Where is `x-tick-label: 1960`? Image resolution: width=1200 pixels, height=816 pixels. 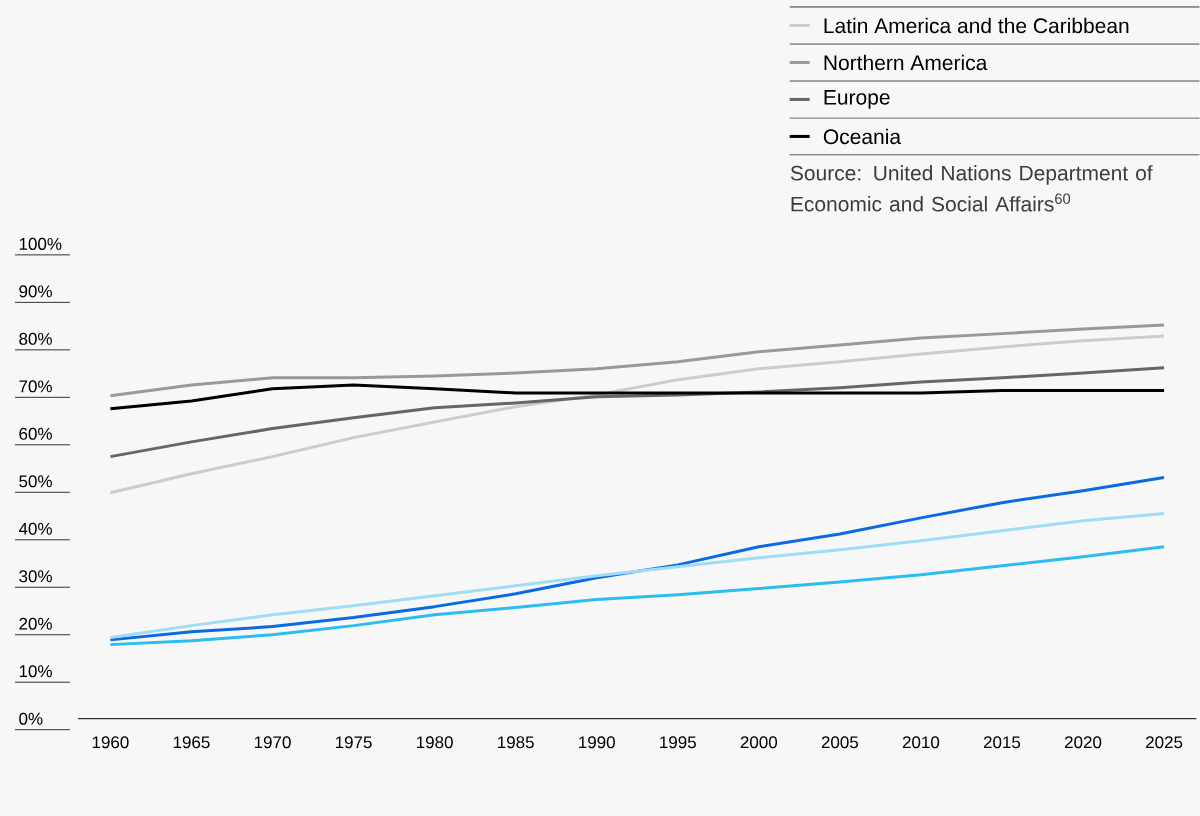 x-tick-label: 1960 is located at coordinates (110, 742).